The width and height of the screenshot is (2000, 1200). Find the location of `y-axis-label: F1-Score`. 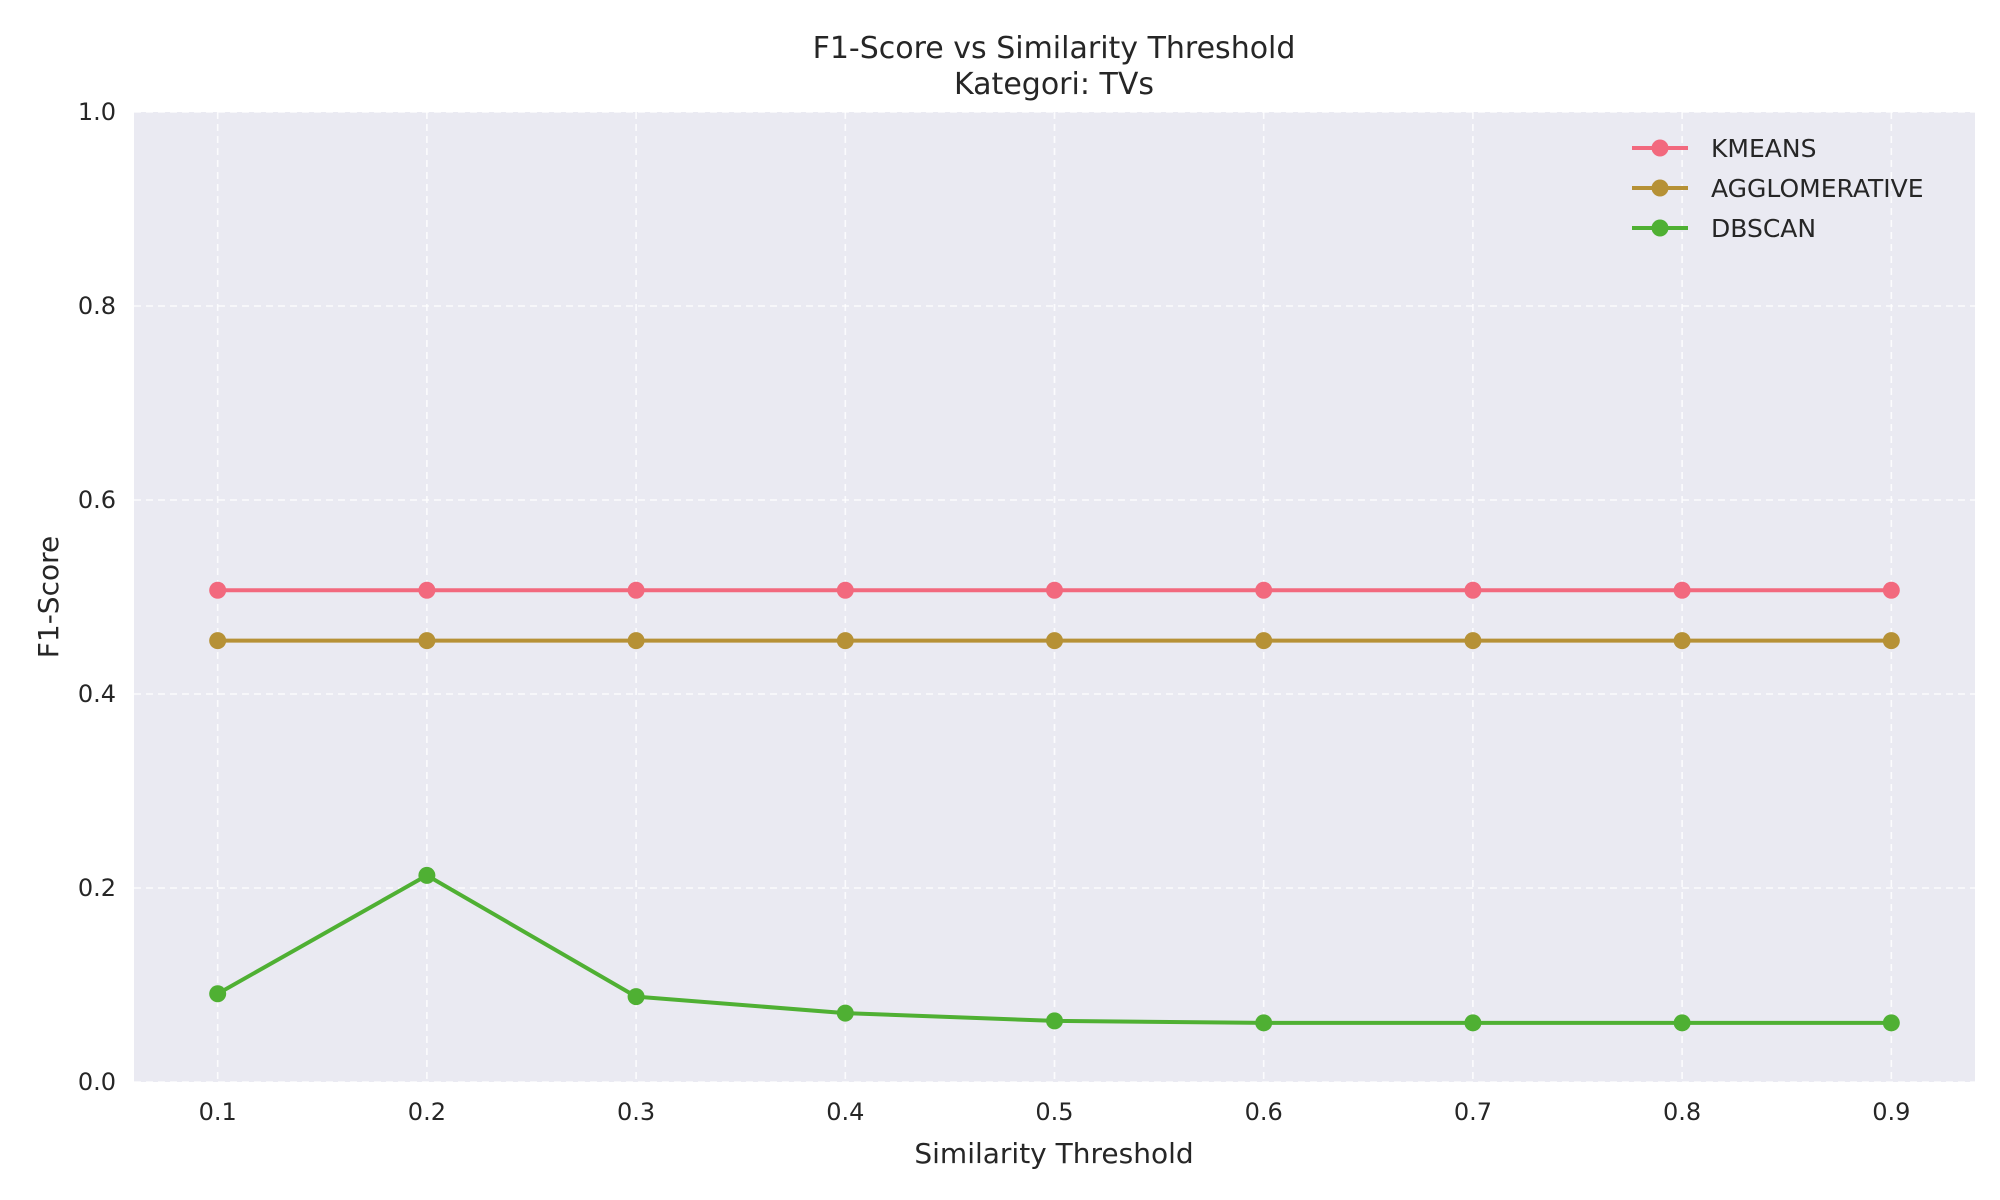

y-axis-label: F1-Score is located at coordinates (48, 597).